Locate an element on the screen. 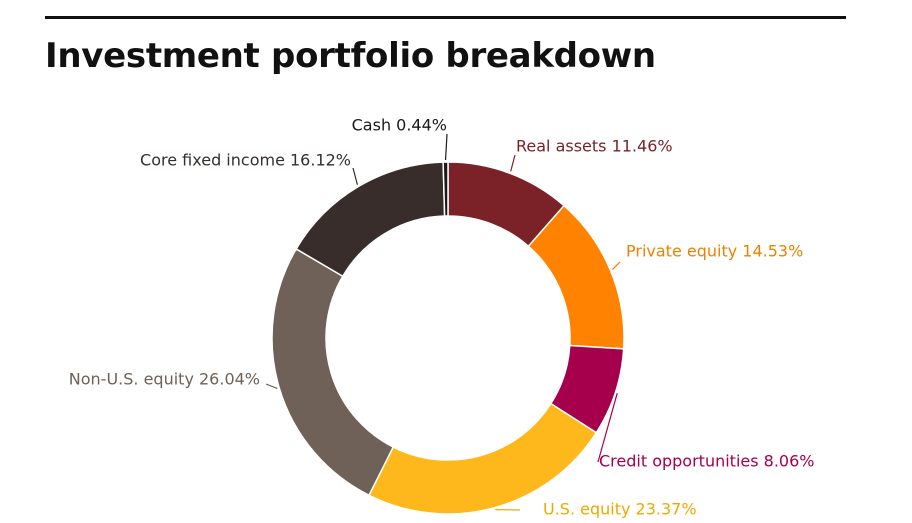 Image resolution: width=912 pixels, height=523 pixels. top-rule is located at coordinates (445, 17).